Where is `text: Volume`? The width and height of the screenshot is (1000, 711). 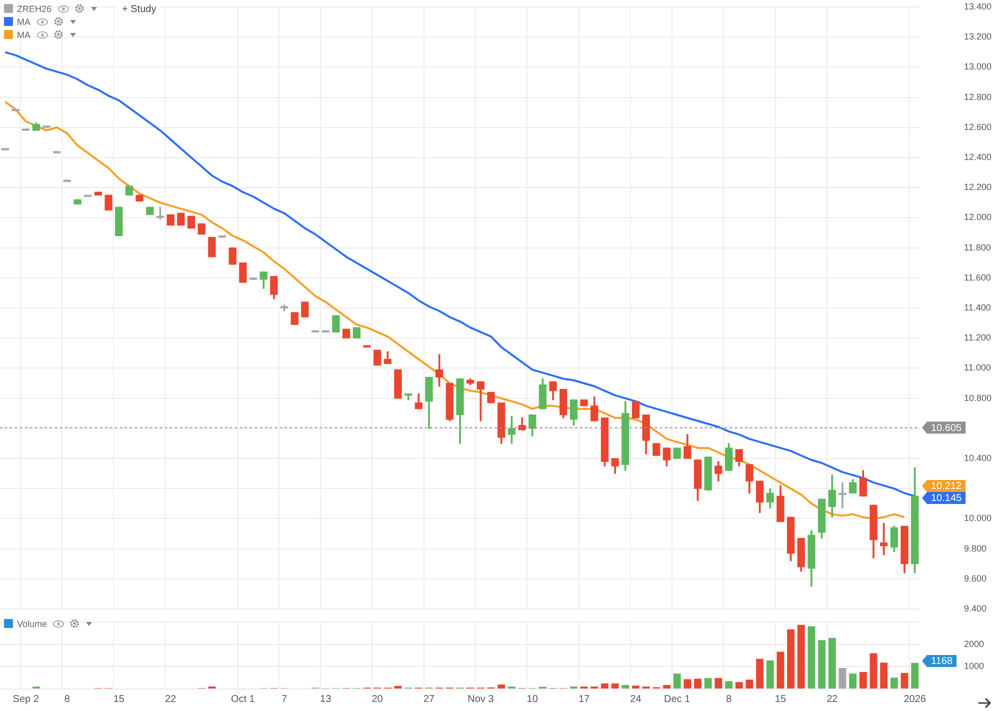 text: Volume is located at coordinates (32, 623).